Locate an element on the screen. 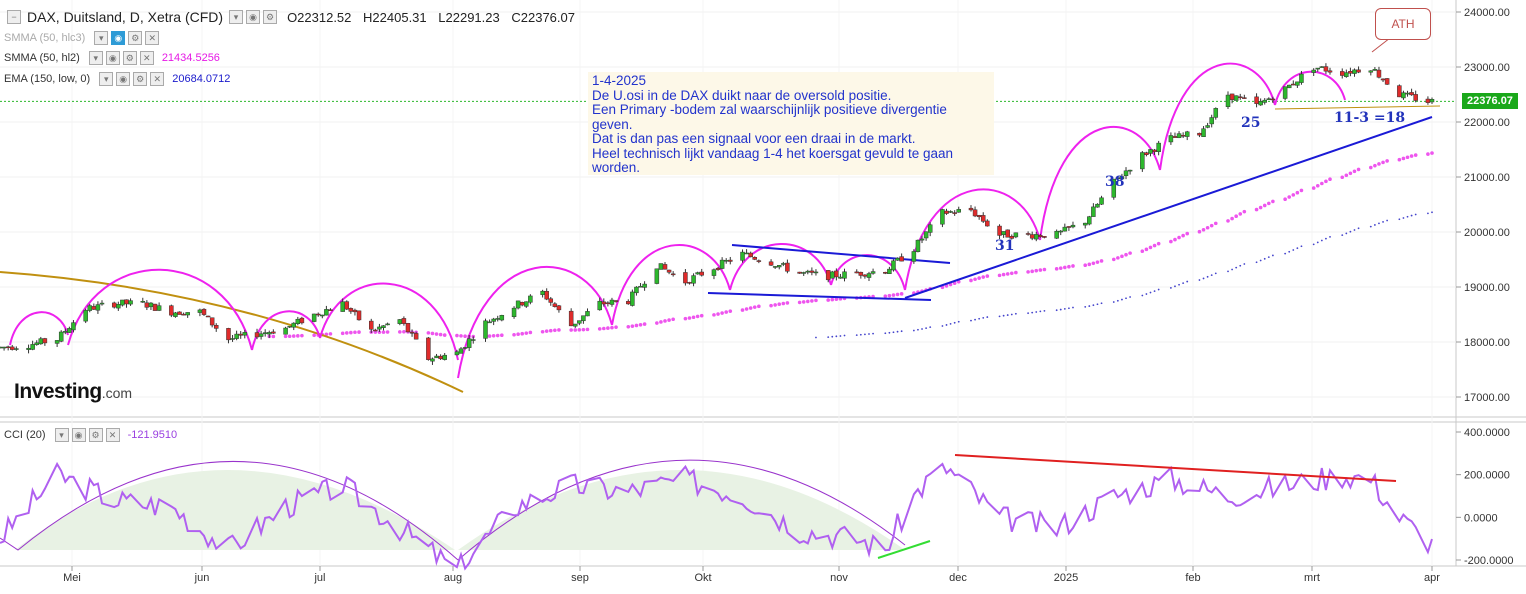  cci-value: -121.9510 is located at coordinates (152, 435).